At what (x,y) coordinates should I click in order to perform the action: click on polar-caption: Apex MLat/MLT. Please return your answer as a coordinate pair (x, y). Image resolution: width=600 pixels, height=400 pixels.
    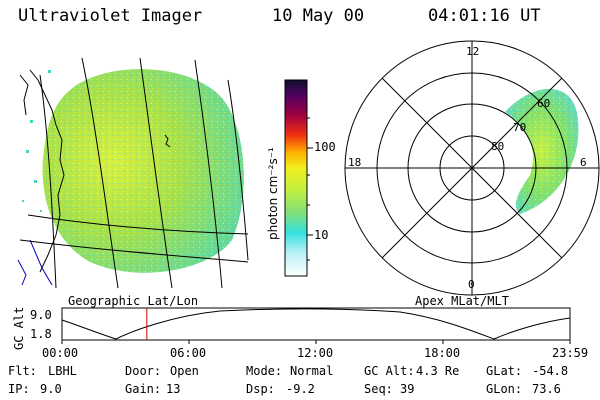
    Looking at the image, I should click on (462, 301).